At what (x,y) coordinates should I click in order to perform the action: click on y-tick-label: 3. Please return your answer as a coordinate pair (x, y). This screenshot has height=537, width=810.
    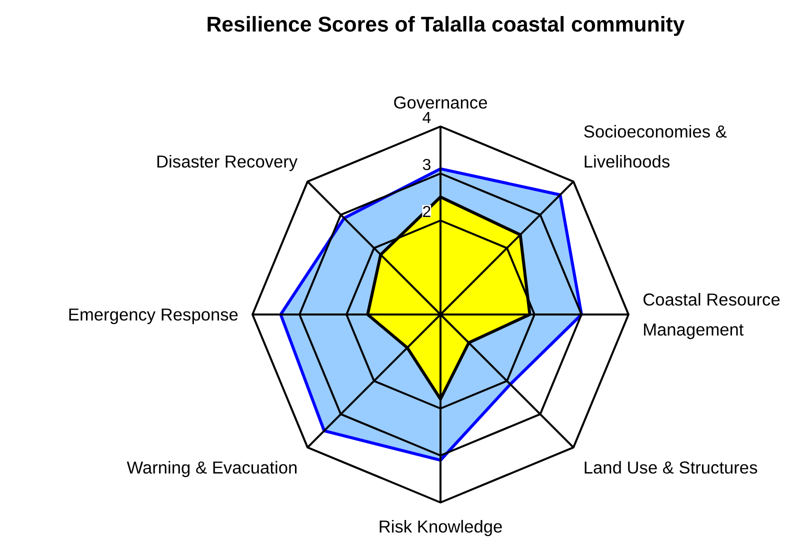
    Looking at the image, I should click on (427, 165).